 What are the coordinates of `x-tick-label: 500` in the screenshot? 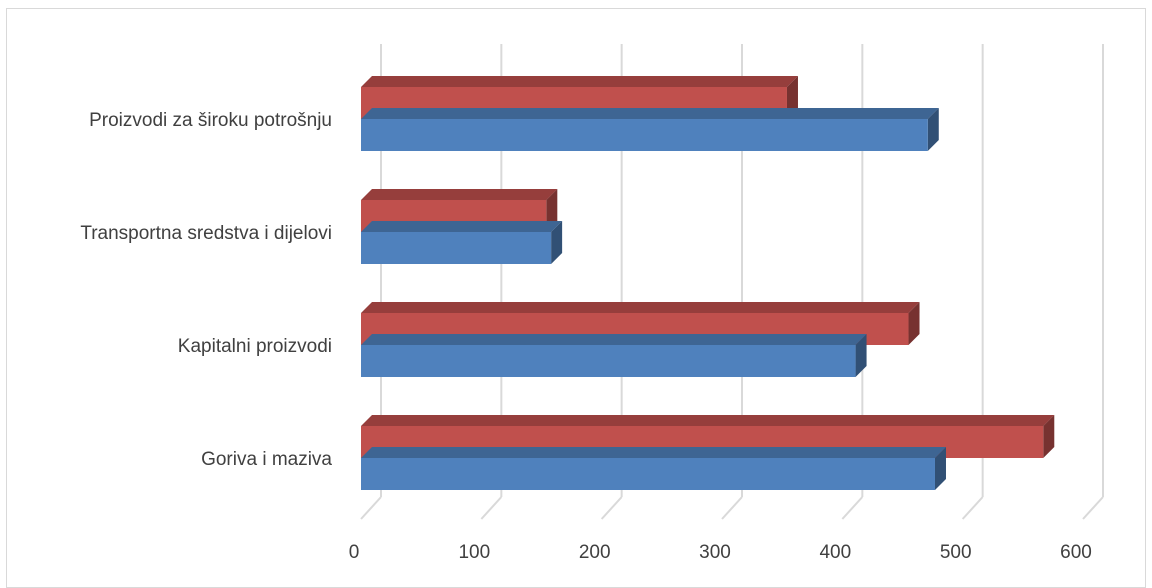 It's located at (956, 552).